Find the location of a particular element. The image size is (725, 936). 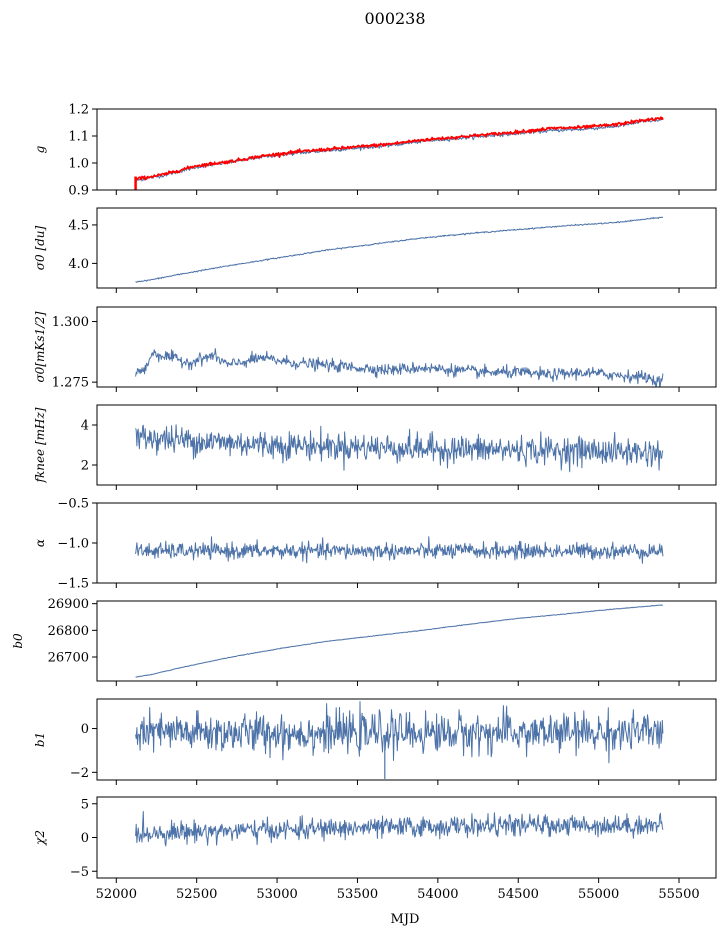

x-tick-label-5: 54000 is located at coordinates (437, 894).